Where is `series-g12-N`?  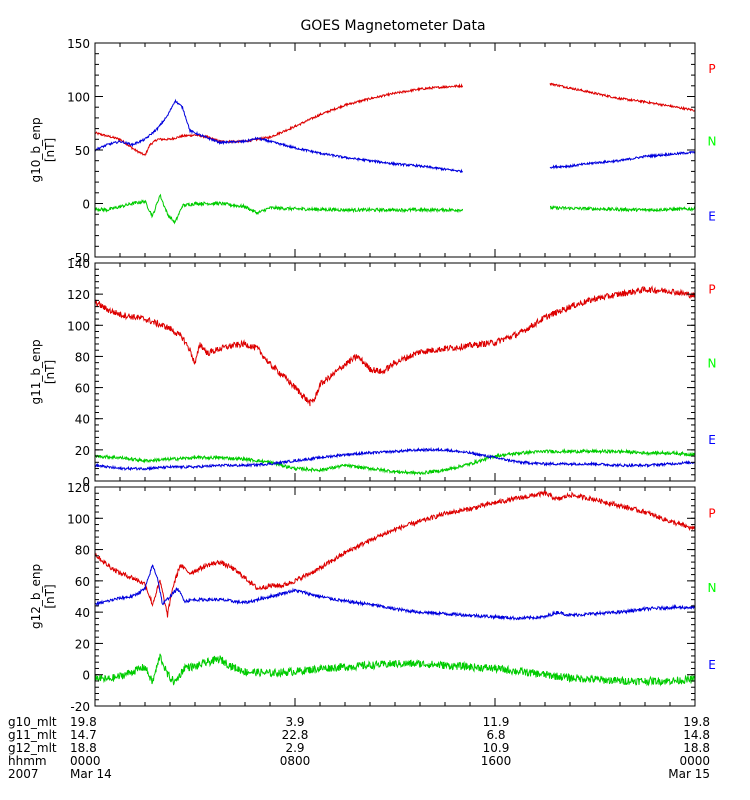 series-g12-N is located at coordinates (395, 670).